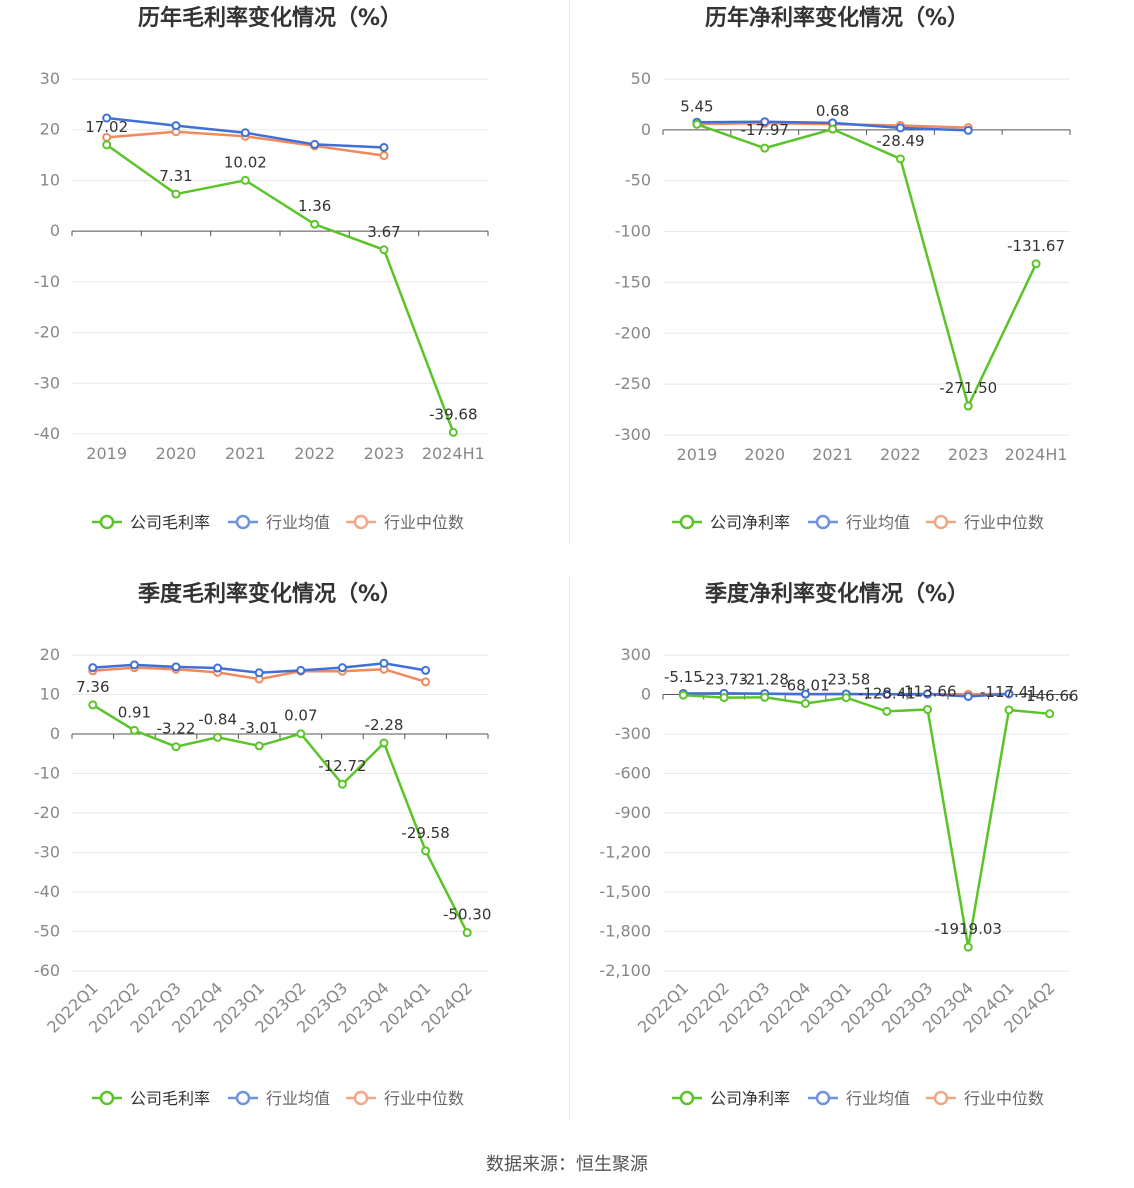 Image resolution: width=1134 pixels, height=1188 pixels. I want to click on data-label: -28.49, so click(900, 141).